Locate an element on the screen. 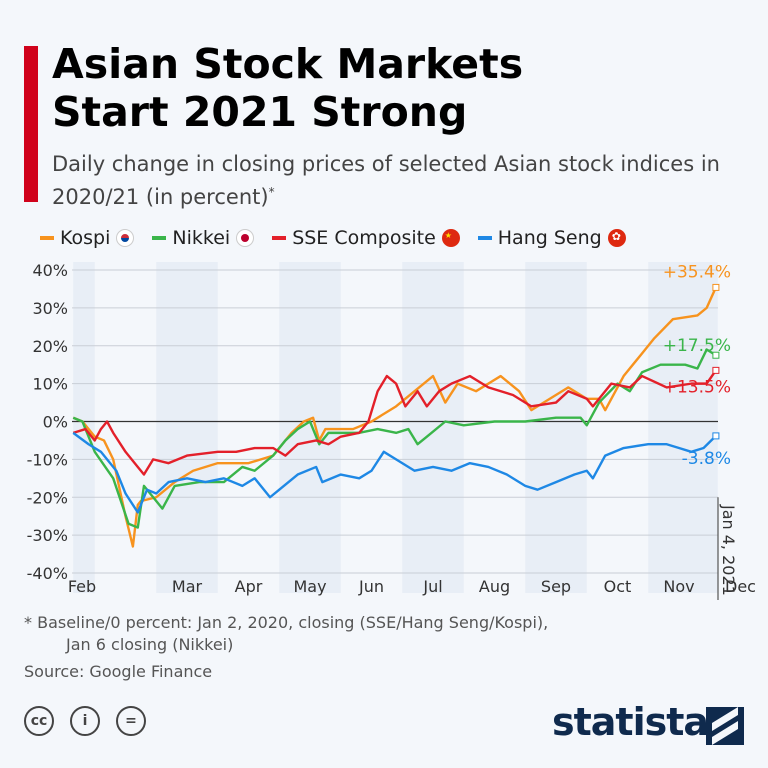  page-title: Asian Stock Markets Start 2021 Strong is located at coordinates (287, 88).